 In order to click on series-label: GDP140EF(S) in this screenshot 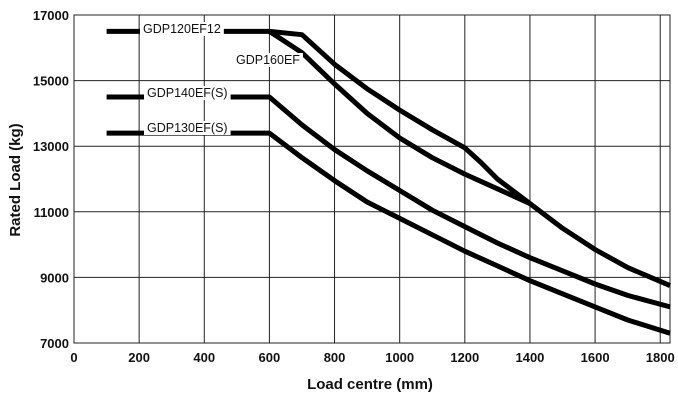, I will do `click(187, 93)`.